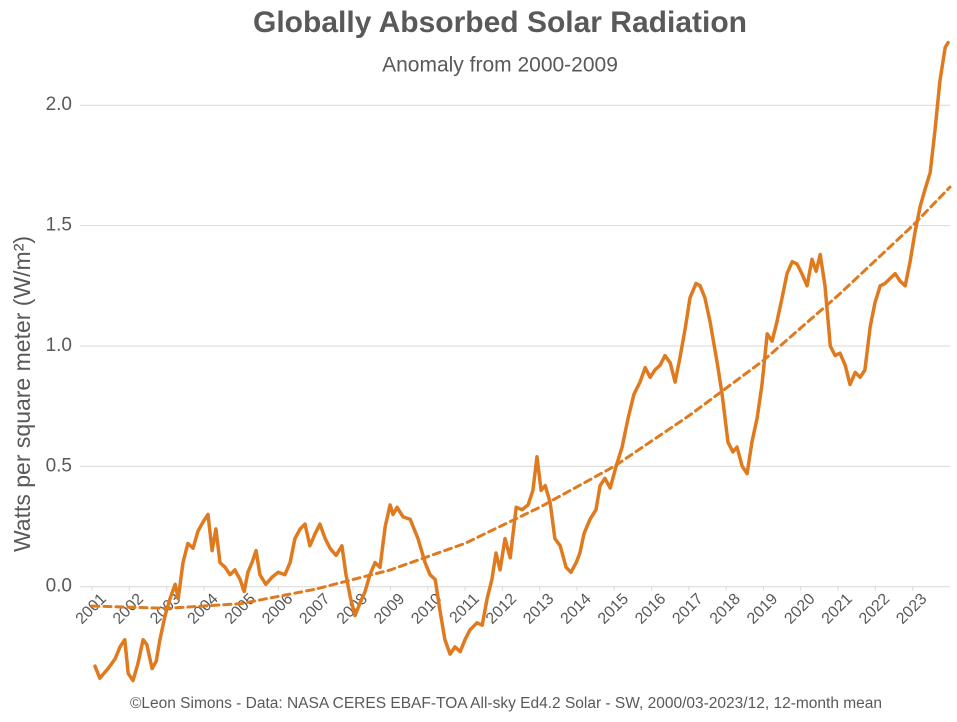  Describe the element at coordinates (911, 608) in the screenshot. I see `x-tick-label: 2023` at that location.